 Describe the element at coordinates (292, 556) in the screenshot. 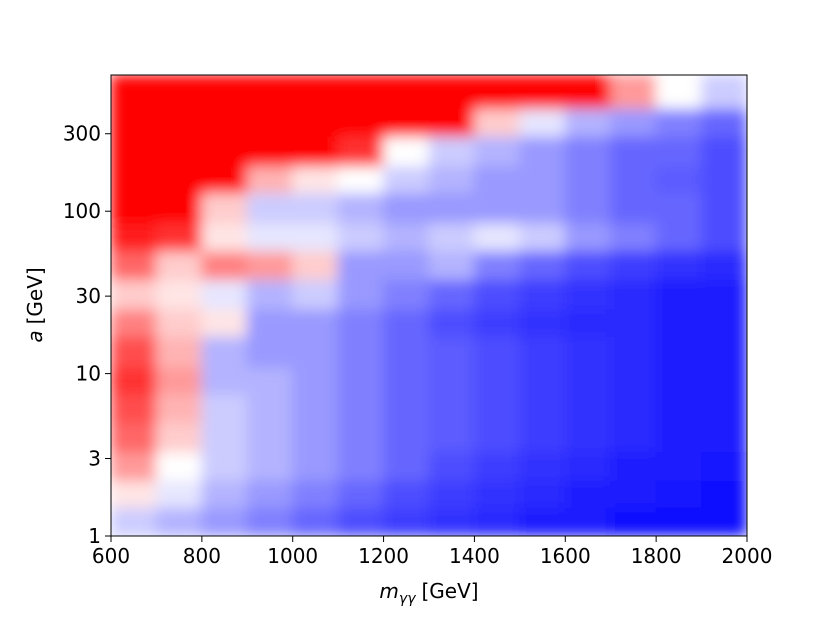

I see `x-tick-label: 1000` at that location.